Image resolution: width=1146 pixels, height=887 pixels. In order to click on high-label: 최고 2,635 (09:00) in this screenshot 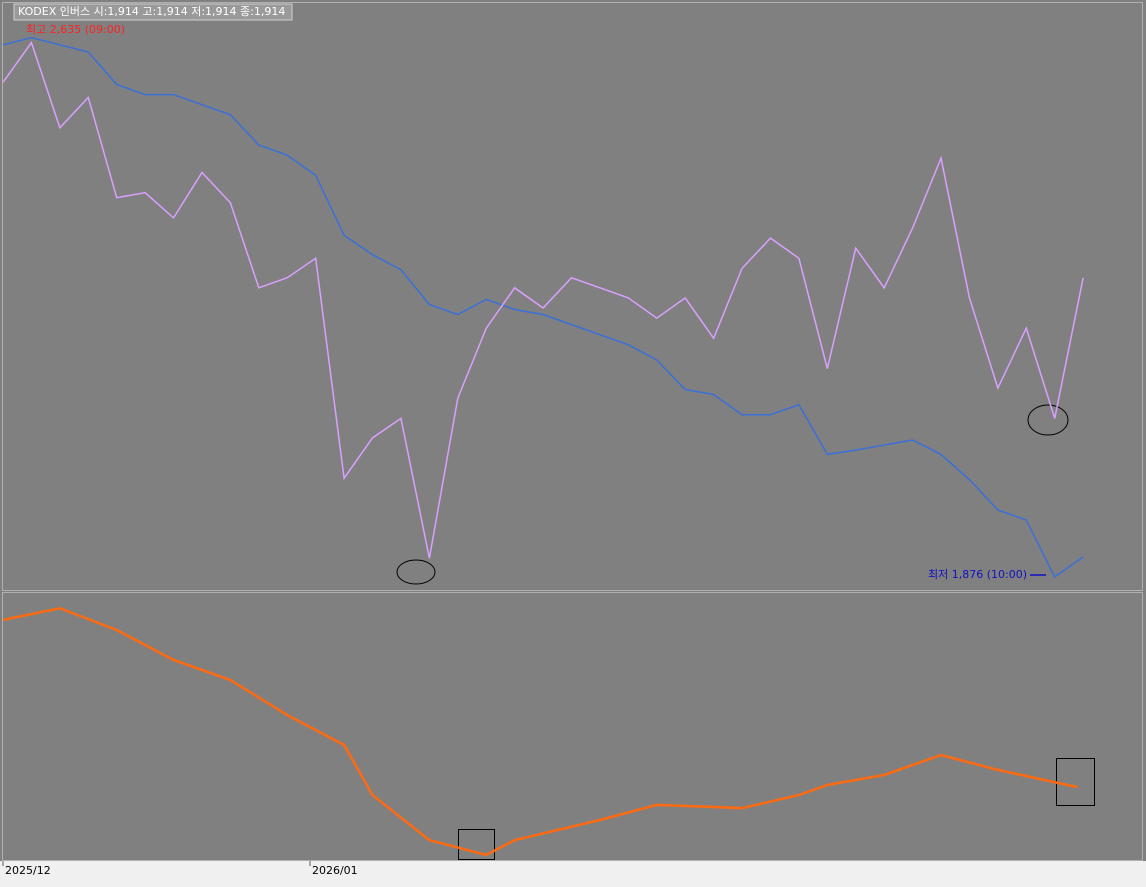, I will do `click(75, 29)`.